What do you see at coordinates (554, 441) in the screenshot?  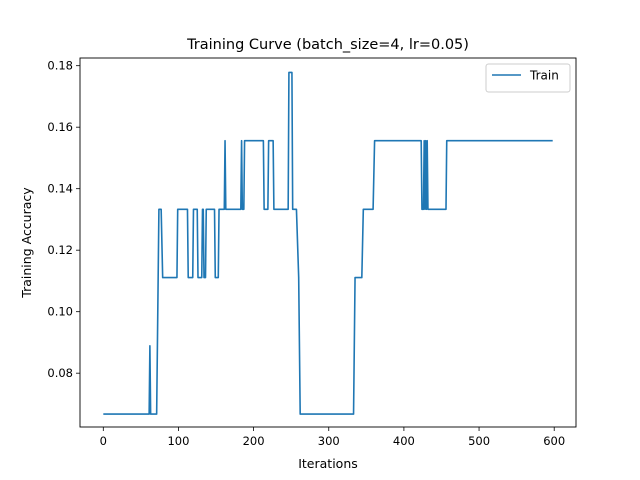 I see `x-tick-label: 600` at bounding box center [554, 441].